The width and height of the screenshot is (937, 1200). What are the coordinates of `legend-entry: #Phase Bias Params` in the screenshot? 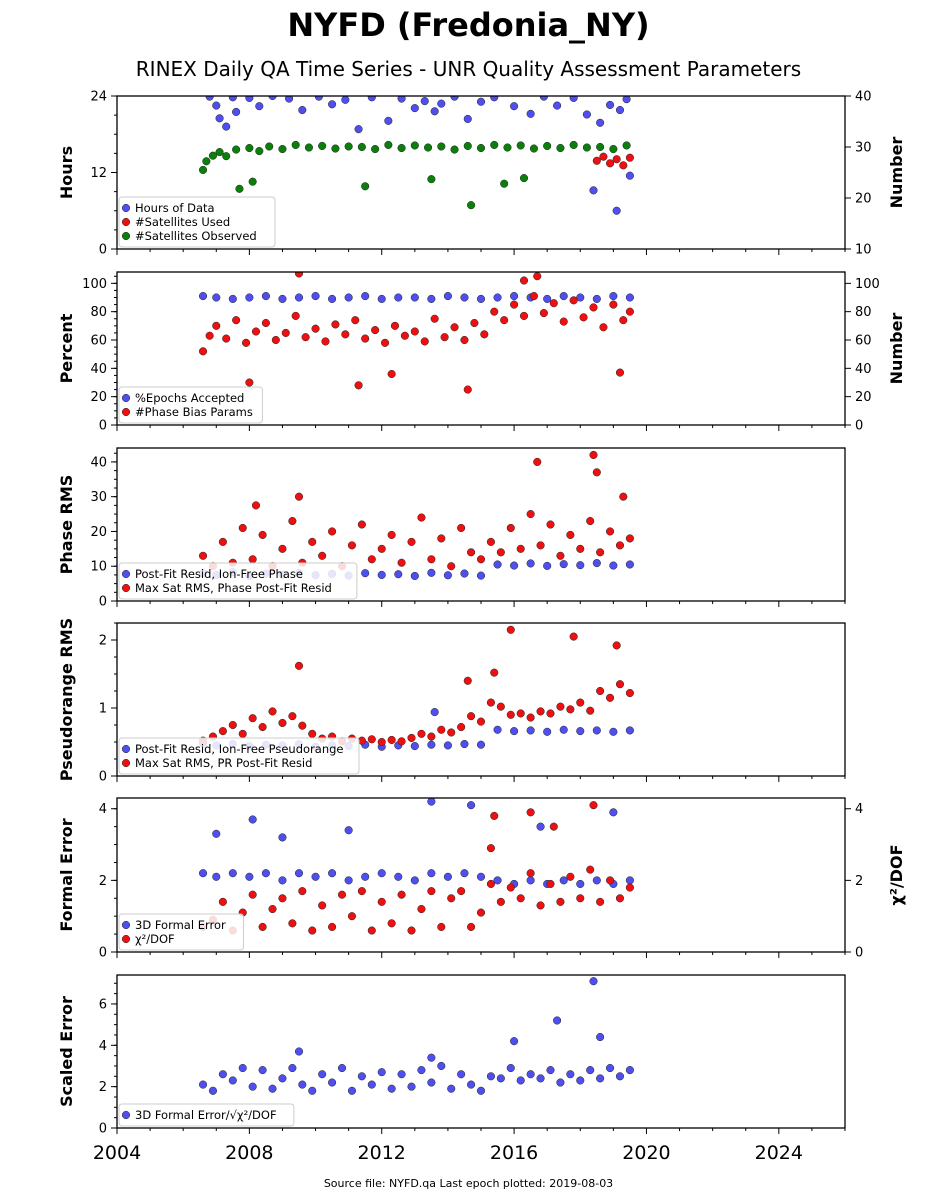 It's located at (194, 412).